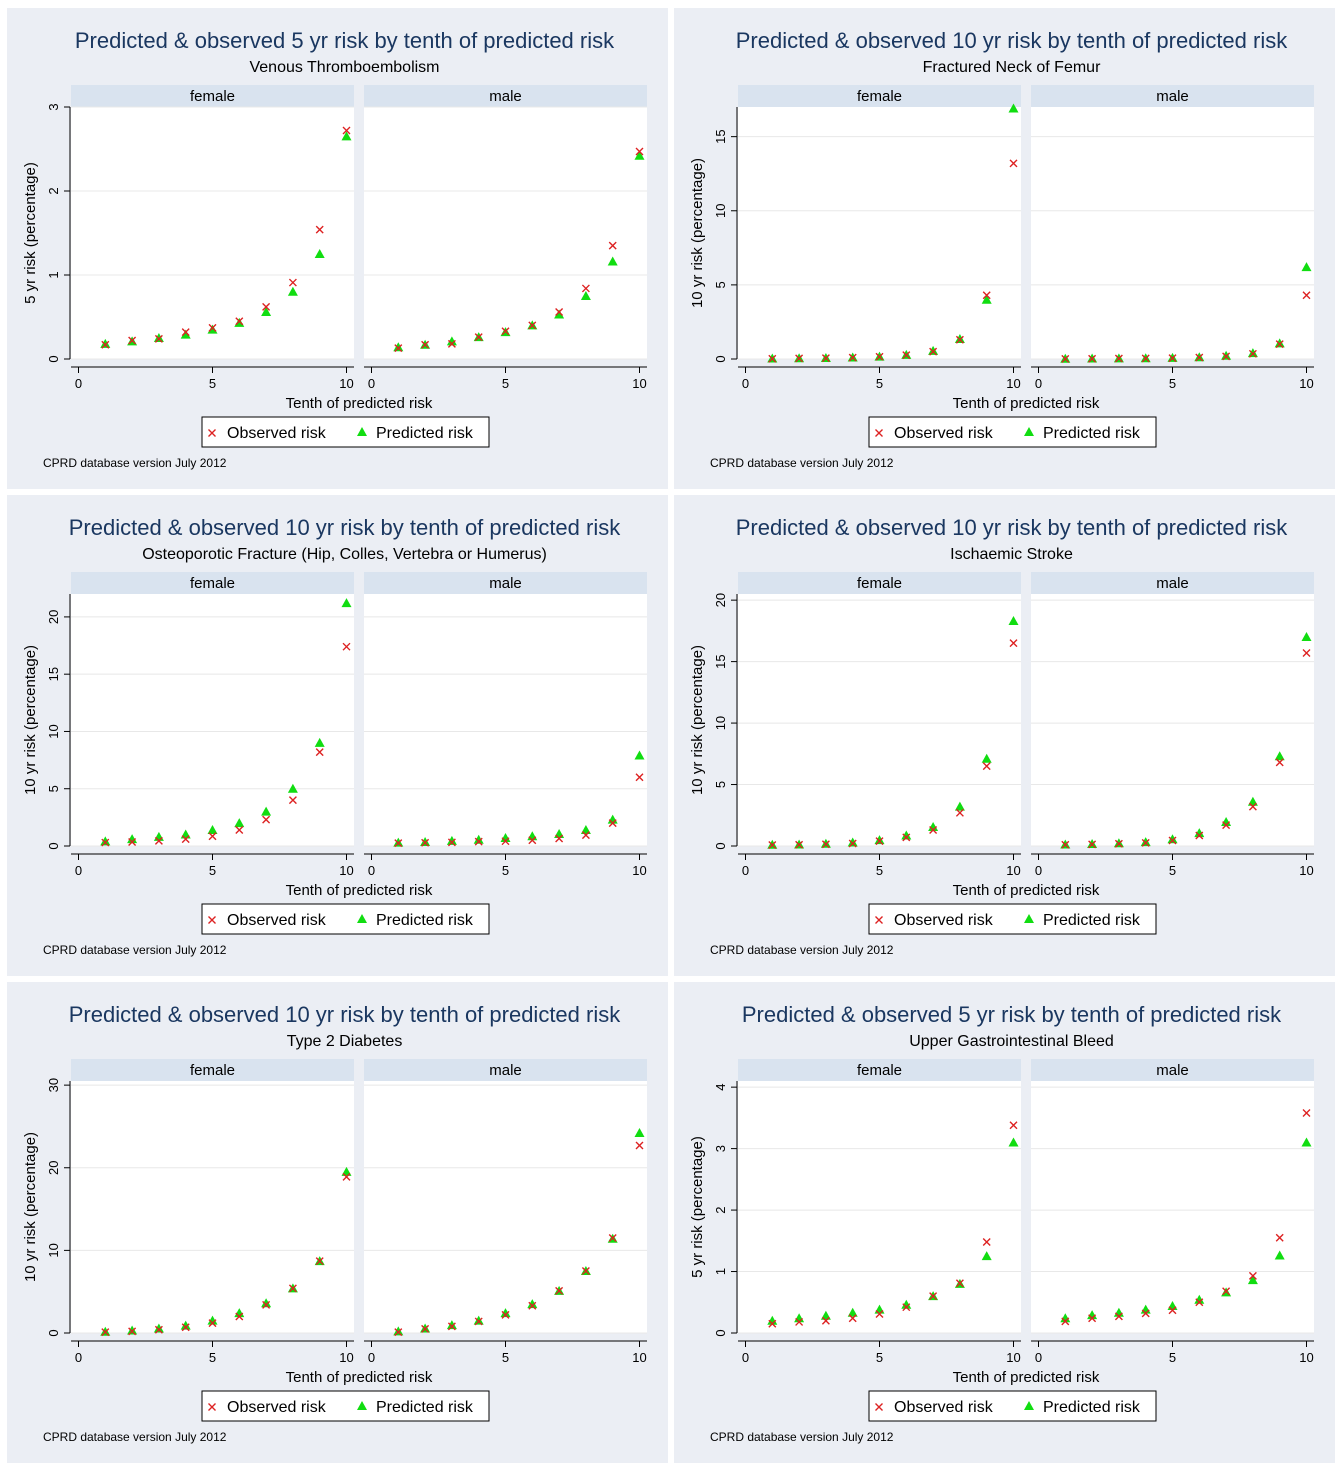  I want to click on y-axis-title: 10 yr risk (percentage), so click(30, 720).